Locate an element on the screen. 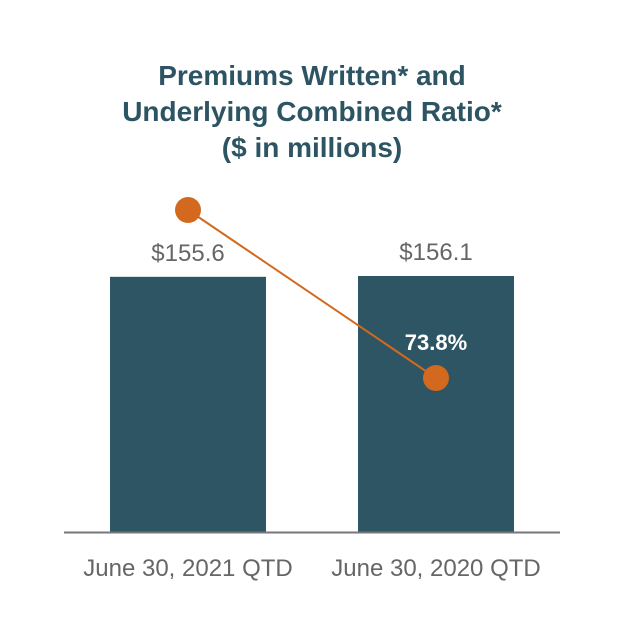 The width and height of the screenshot is (624, 644). bar-label-1: $155.6 is located at coordinates (187, 253).